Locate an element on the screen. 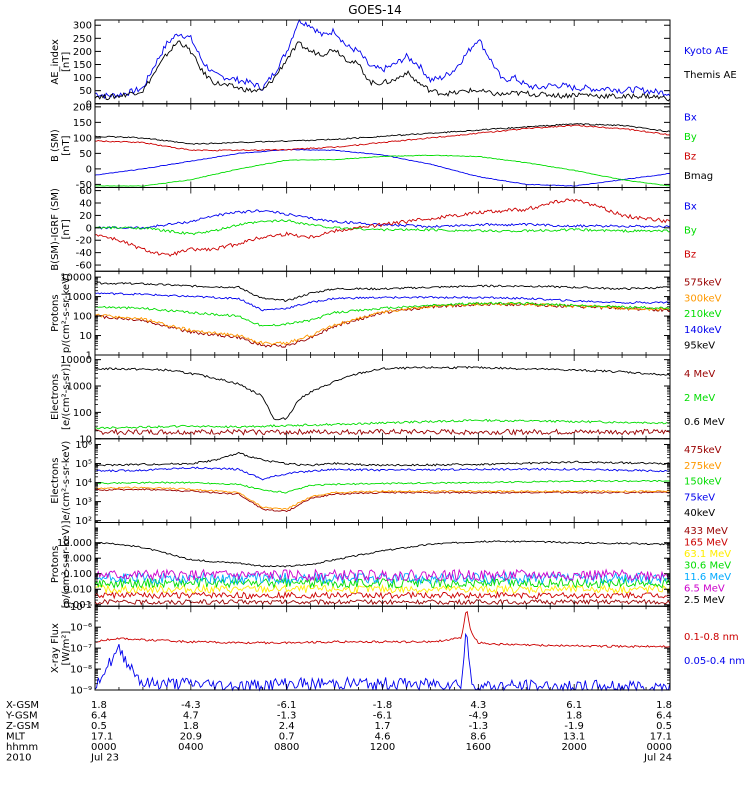 The width and height of the screenshot is (750, 800). legend-label-protons1-4: 95keV is located at coordinates (699, 346).